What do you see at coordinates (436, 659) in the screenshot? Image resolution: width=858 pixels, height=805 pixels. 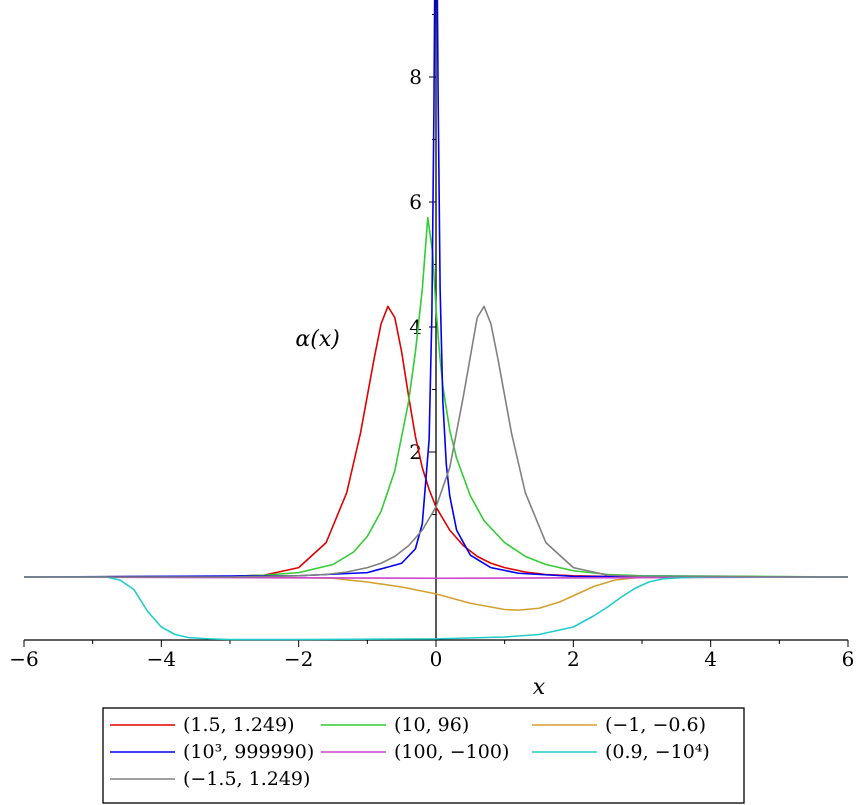 I see `x-tick-label: 0` at bounding box center [436, 659].